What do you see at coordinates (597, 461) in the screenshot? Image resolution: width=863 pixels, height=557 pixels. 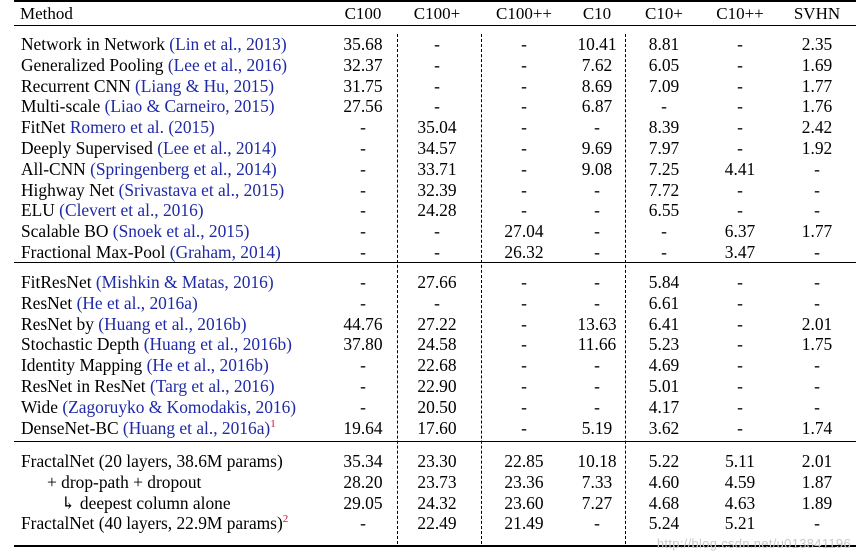 I see `error-value-cell: 10.18` at bounding box center [597, 461].